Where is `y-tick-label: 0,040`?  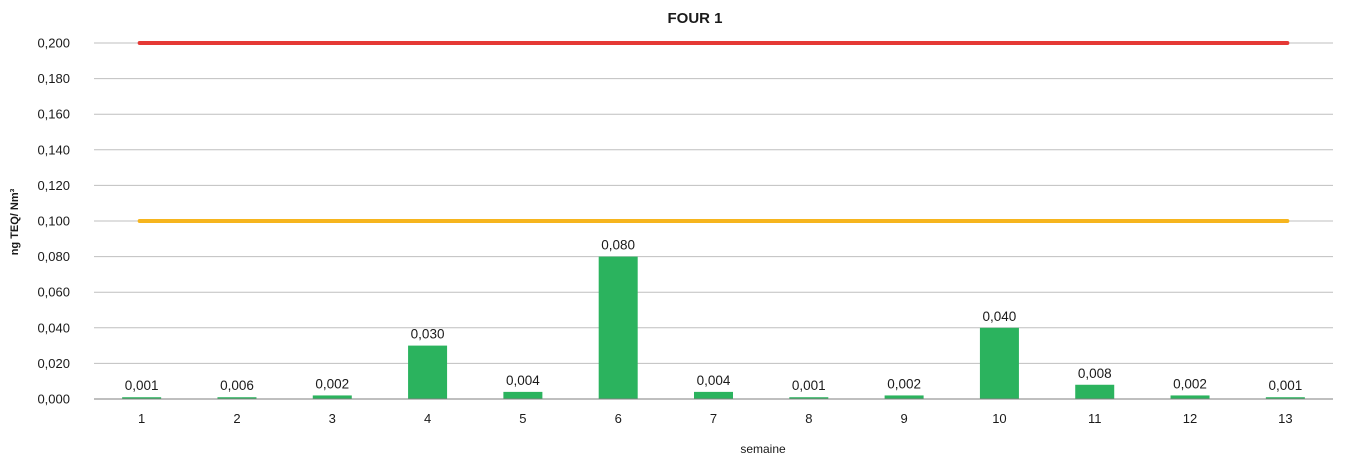 y-tick-label: 0,040 is located at coordinates (53, 327).